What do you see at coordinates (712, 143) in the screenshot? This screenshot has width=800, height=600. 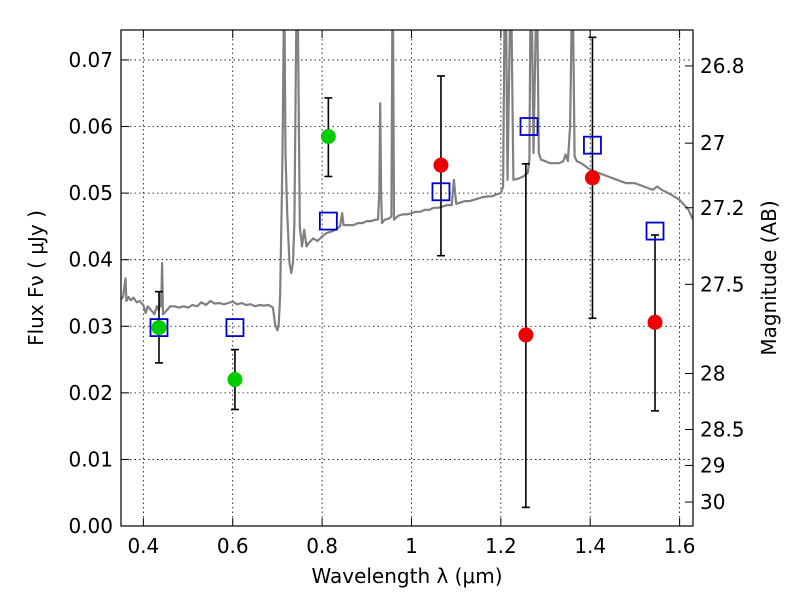 I see `right-tick-label: 27` at bounding box center [712, 143].